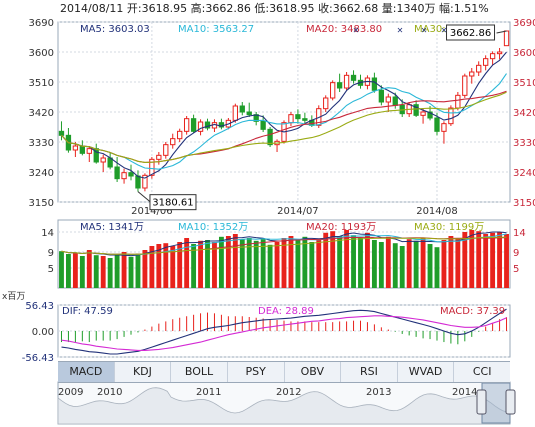  What do you see at coordinates (355, 8) in the screenshot?
I see `close-value: 3662.68` at bounding box center [355, 8].